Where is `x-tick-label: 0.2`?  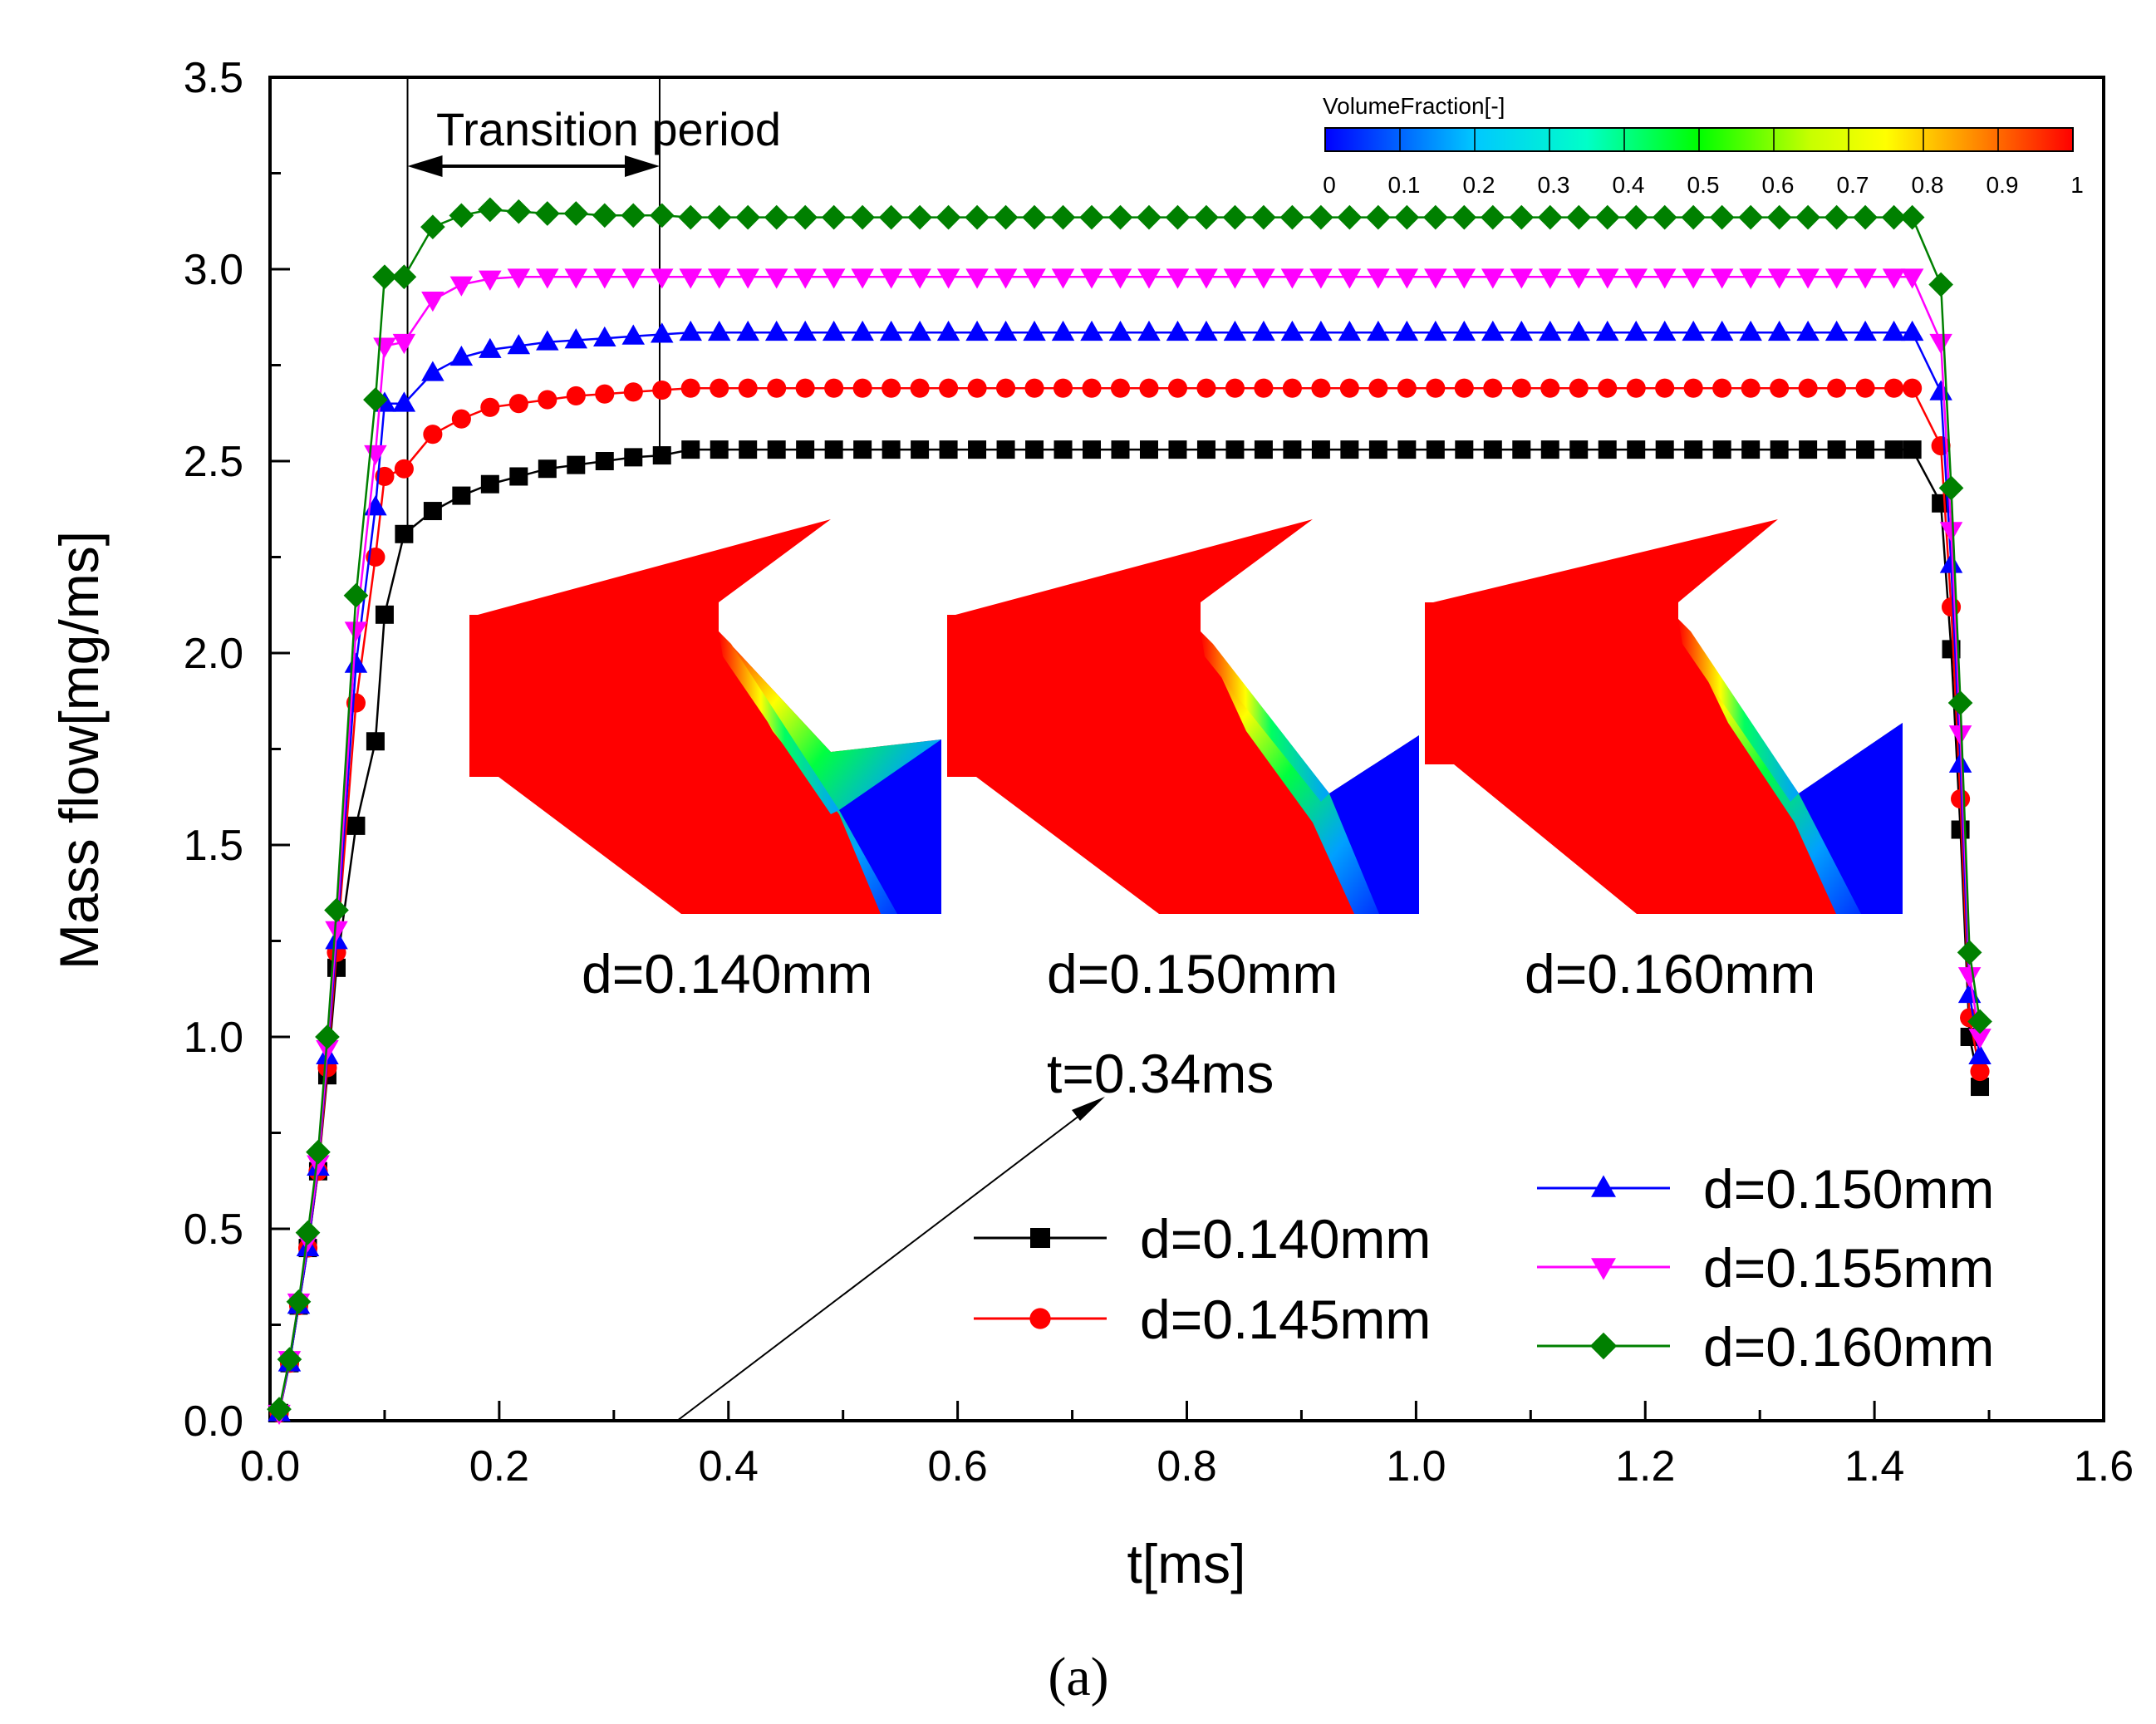 x-tick-label: 0.2 is located at coordinates (499, 1466).